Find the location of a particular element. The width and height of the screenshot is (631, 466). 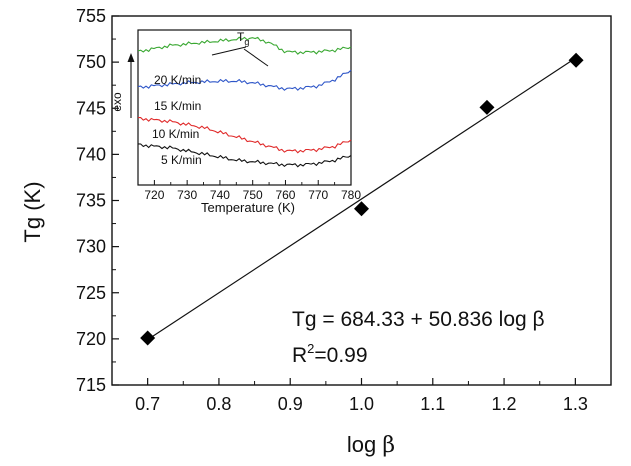

x-tick-label: 1.2 is located at coordinates (504, 404).